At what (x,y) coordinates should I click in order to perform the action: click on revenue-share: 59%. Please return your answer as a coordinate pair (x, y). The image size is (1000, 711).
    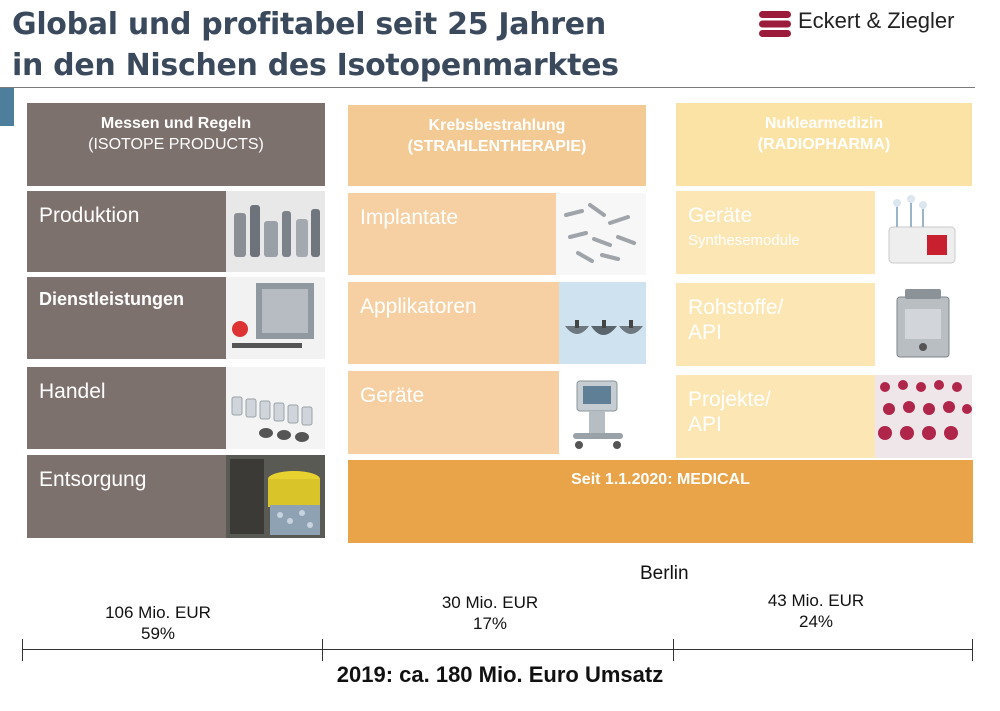
    Looking at the image, I should click on (158, 633).